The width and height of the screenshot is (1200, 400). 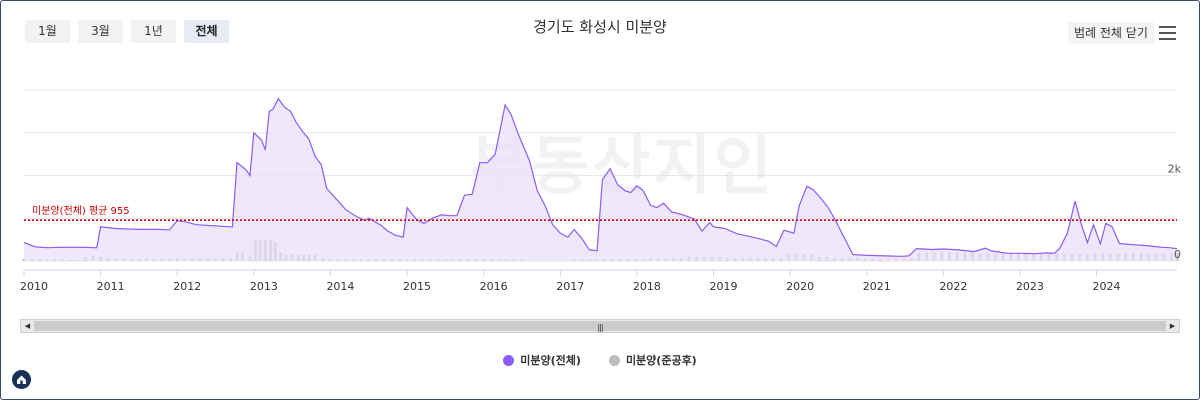 What do you see at coordinates (47, 31) in the screenshot?
I see `range-button-1m: 1월` at bounding box center [47, 31].